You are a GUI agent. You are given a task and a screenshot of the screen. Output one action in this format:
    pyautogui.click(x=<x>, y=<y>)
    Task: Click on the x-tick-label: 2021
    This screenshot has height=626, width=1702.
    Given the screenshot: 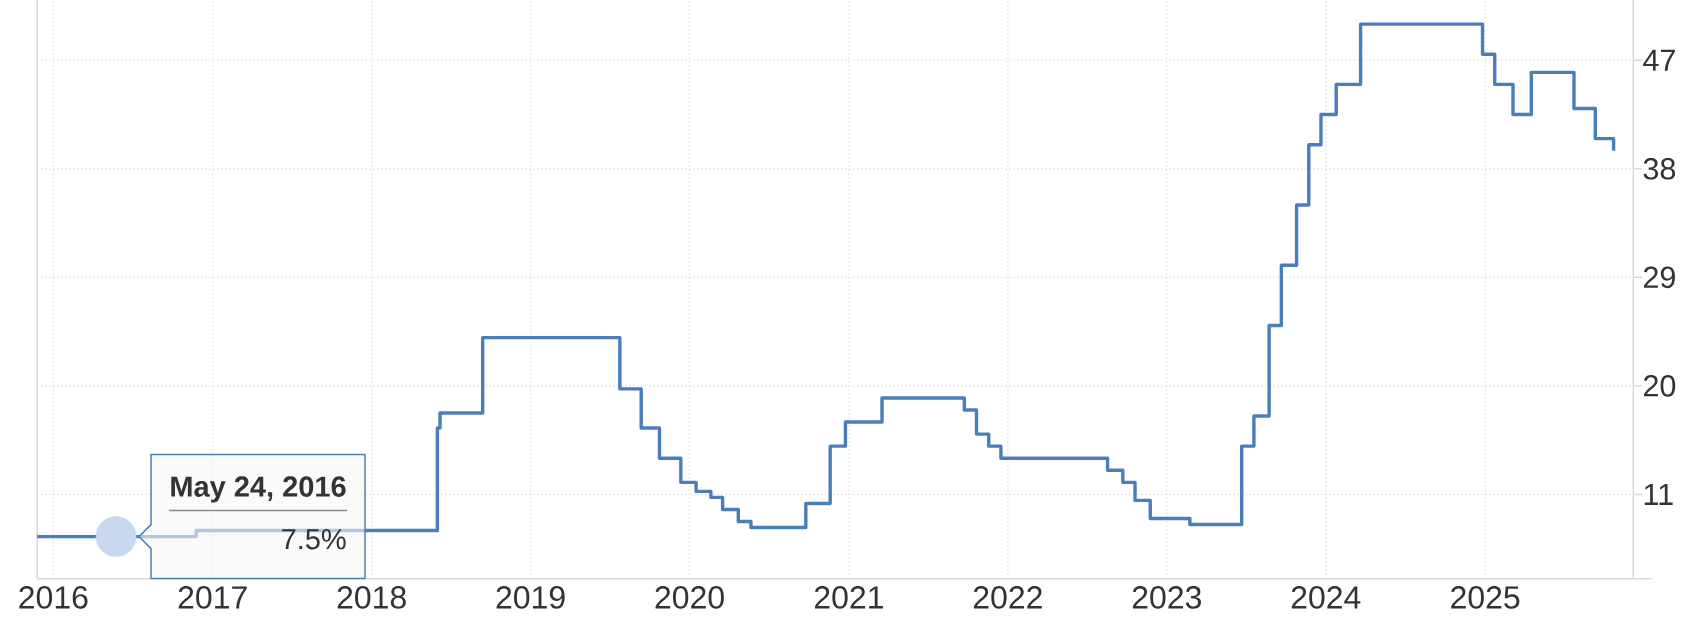 What is the action you would take?
    pyautogui.click(x=848, y=597)
    